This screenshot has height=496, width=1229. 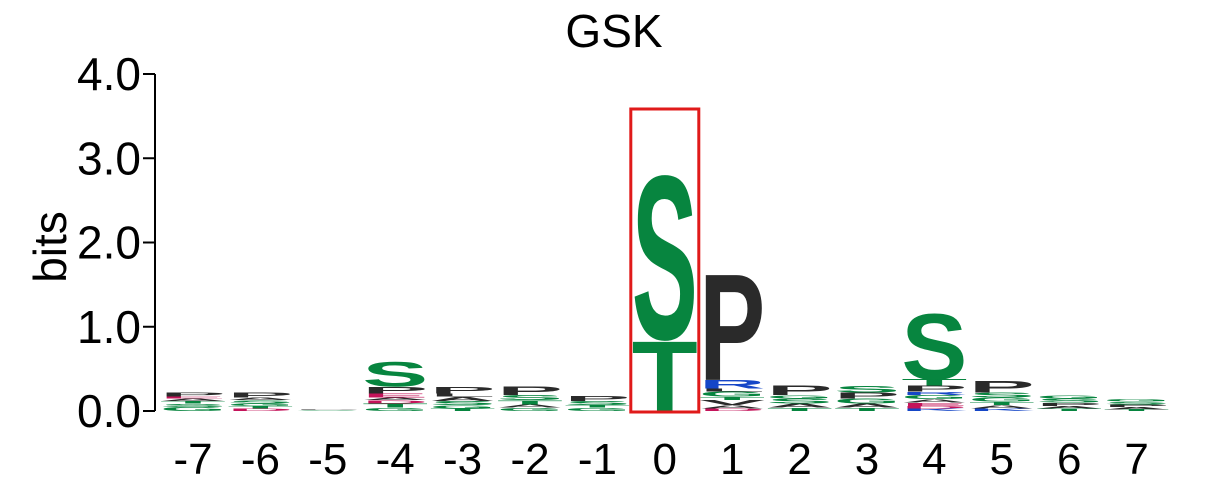 I want to click on x-tick-label: -6, so click(x=260, y=459).